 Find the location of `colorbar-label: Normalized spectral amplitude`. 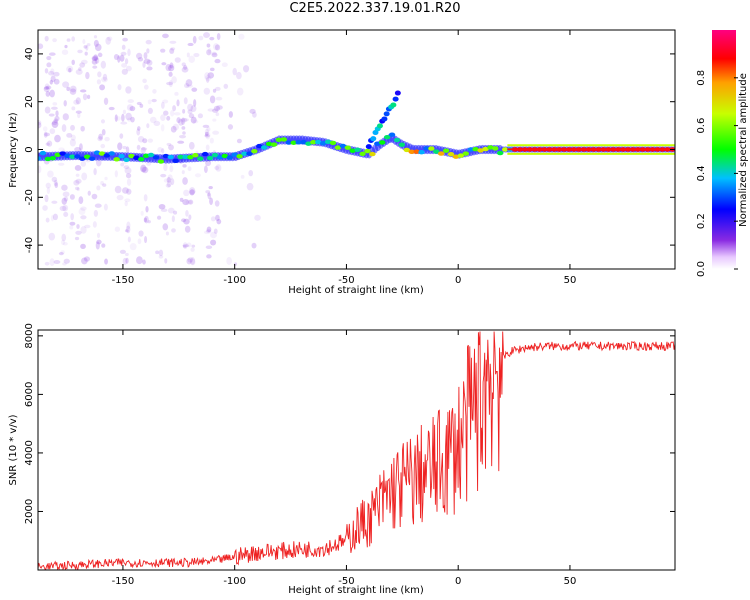

colorbar-label: Normalized spectral amplitude is located at coordinates (743, 150).